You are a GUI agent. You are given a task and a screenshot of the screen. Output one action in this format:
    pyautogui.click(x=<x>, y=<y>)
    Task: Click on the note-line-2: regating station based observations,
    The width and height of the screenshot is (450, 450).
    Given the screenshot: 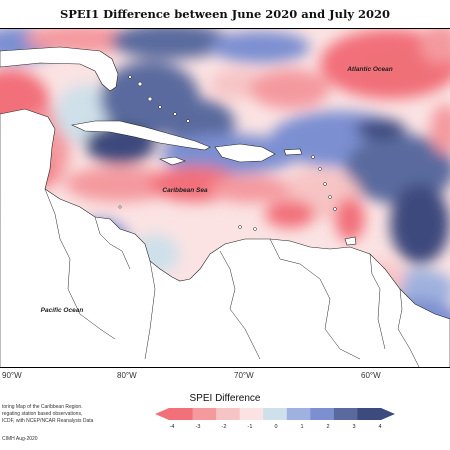 What is the action you would take?
    pyautogui.click(x=42, y=414)
    